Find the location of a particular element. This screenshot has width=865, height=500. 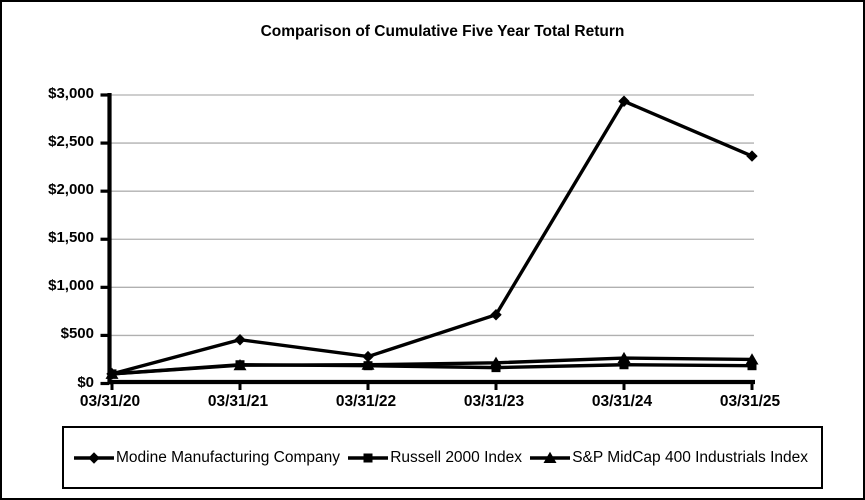

x-tick-label: 03/31/21 is located at coordinates (238, 401).